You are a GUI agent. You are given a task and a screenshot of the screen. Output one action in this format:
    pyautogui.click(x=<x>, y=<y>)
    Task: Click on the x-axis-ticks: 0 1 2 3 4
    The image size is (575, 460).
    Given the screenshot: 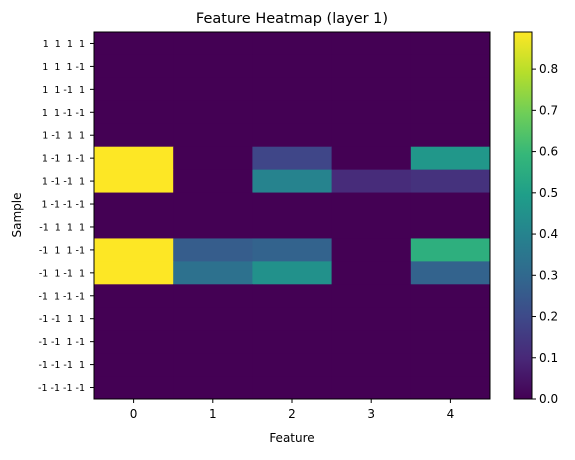 What is the action you would take?
    pyautogui.click(x=292, y=410)
    